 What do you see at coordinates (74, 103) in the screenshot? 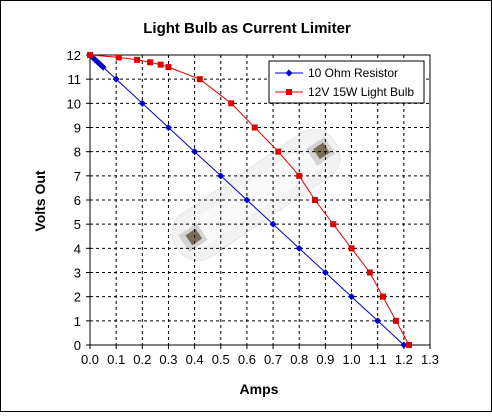
I see `y-tick-label: 10` at bounding box center [74, 103].